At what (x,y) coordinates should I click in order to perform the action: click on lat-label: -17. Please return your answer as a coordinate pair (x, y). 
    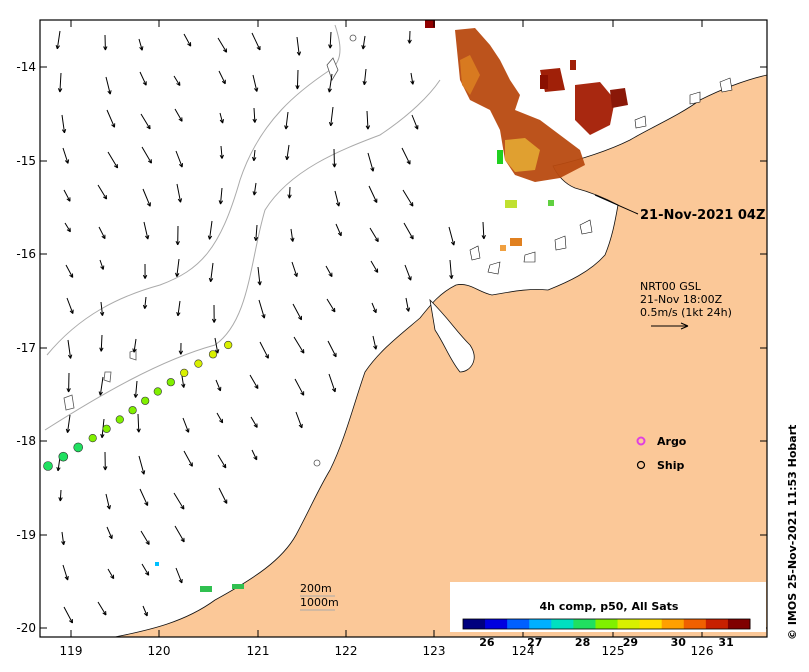
    Looking at the image, I should click on (26, 348).